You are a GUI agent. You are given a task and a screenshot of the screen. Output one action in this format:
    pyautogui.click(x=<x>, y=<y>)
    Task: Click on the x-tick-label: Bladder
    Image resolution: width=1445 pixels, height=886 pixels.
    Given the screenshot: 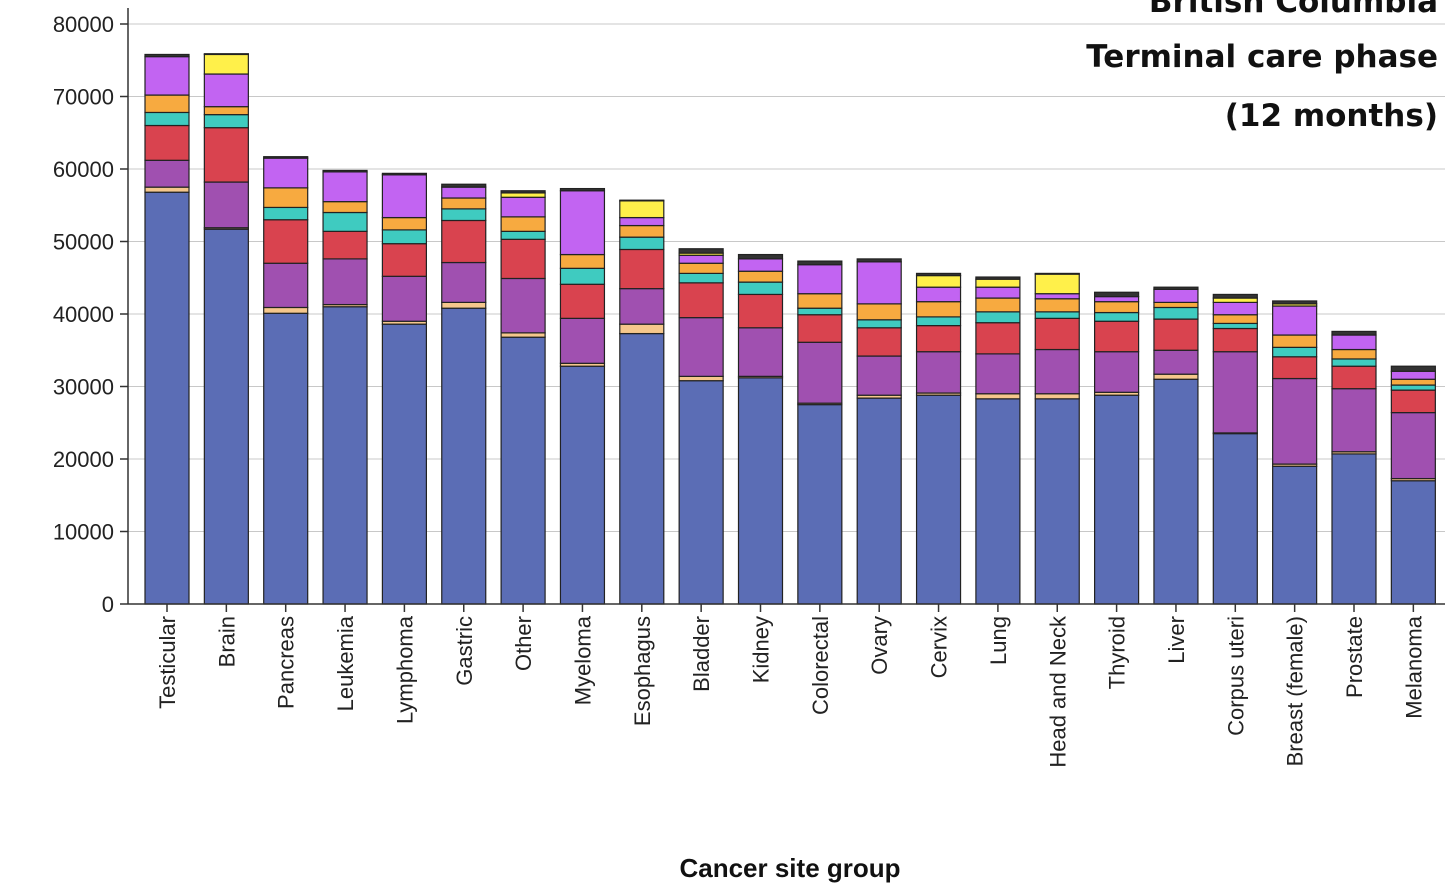 What is the action you would take?
    pyautogui.click(x=701, y=654)
    